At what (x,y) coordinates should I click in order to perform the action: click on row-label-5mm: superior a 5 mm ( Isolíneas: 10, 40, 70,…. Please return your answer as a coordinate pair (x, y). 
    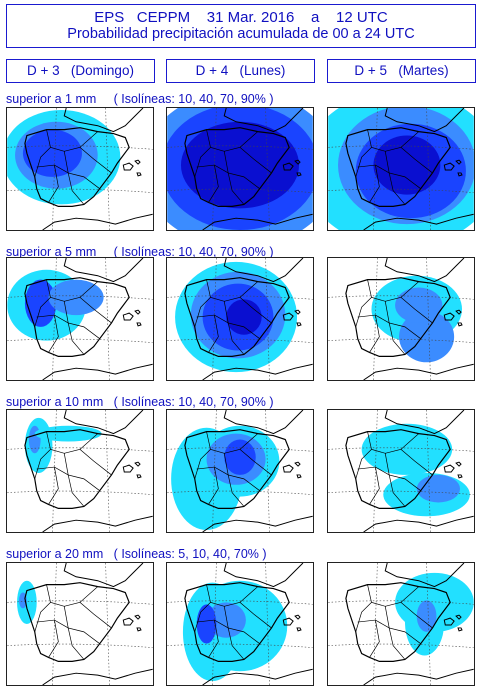
    Looking at the image, I should click on (140, 252).